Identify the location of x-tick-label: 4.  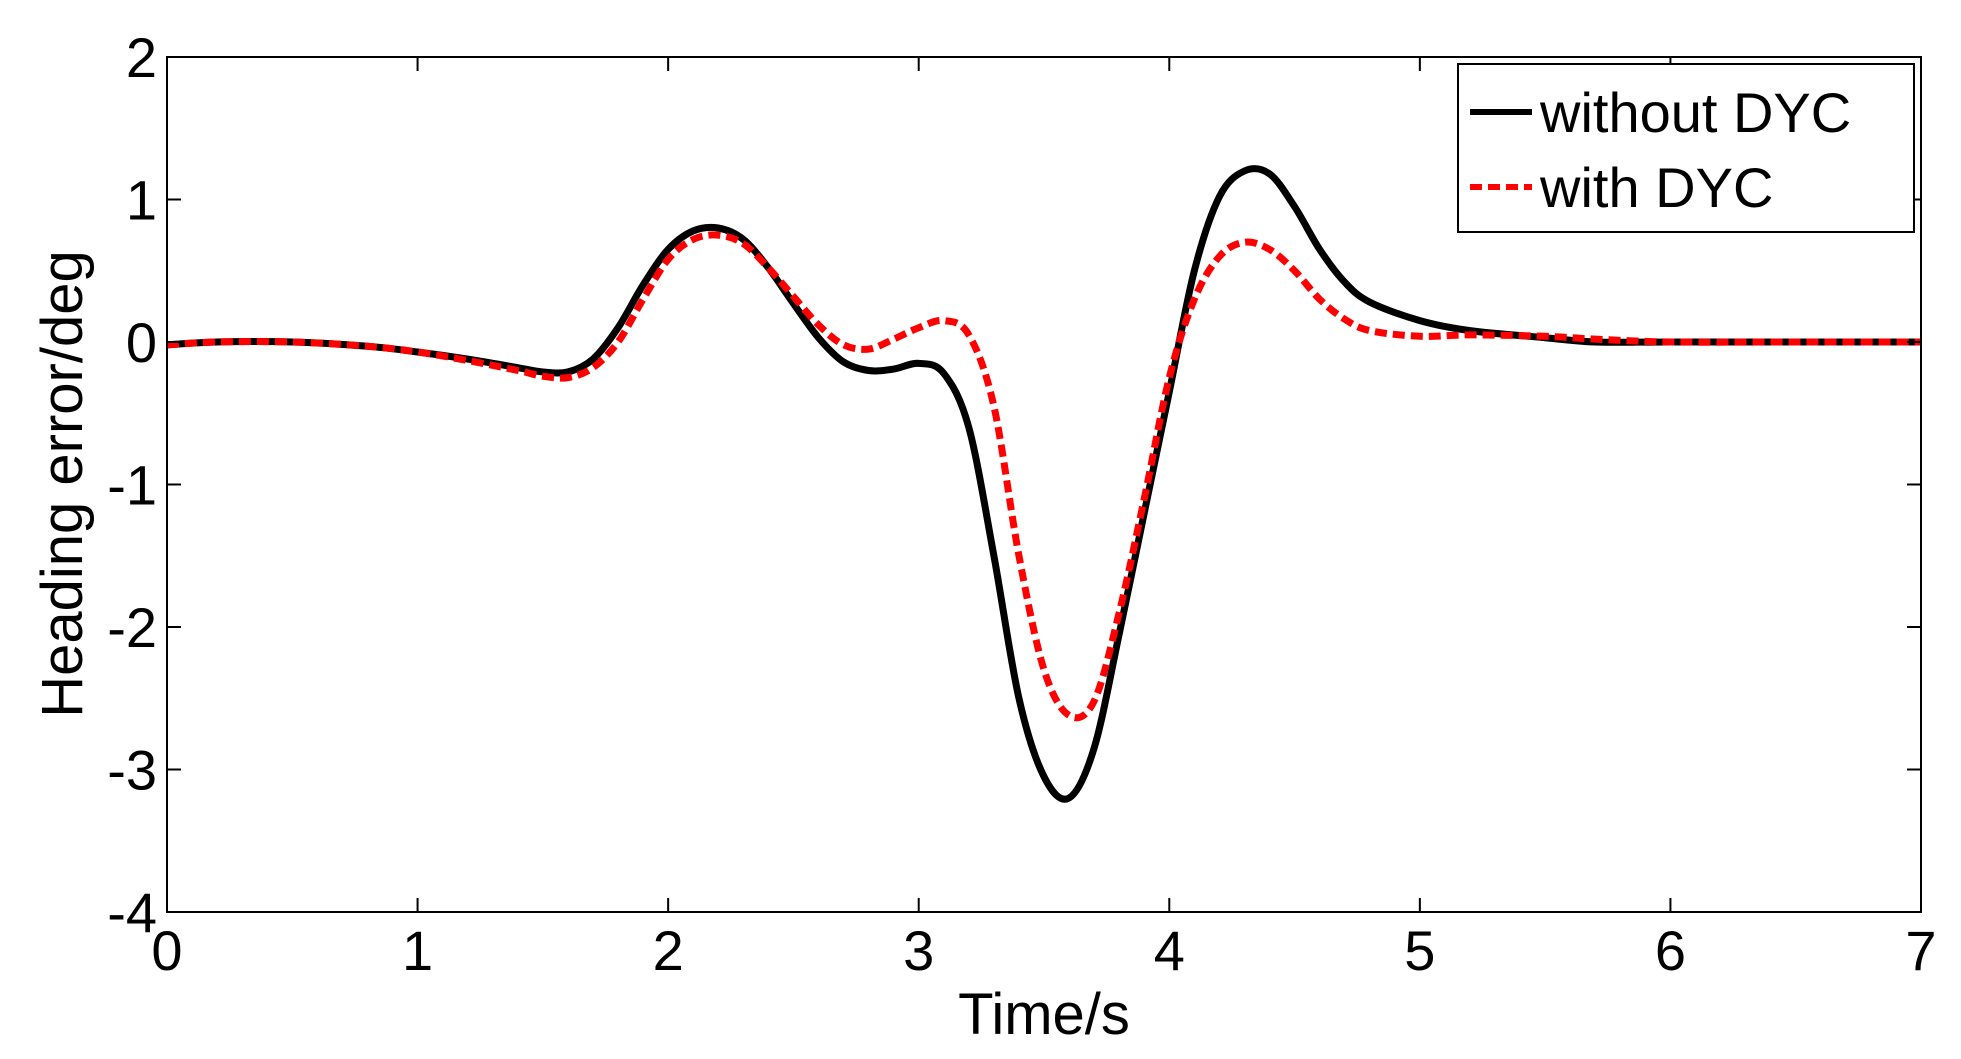
(1169, 950).